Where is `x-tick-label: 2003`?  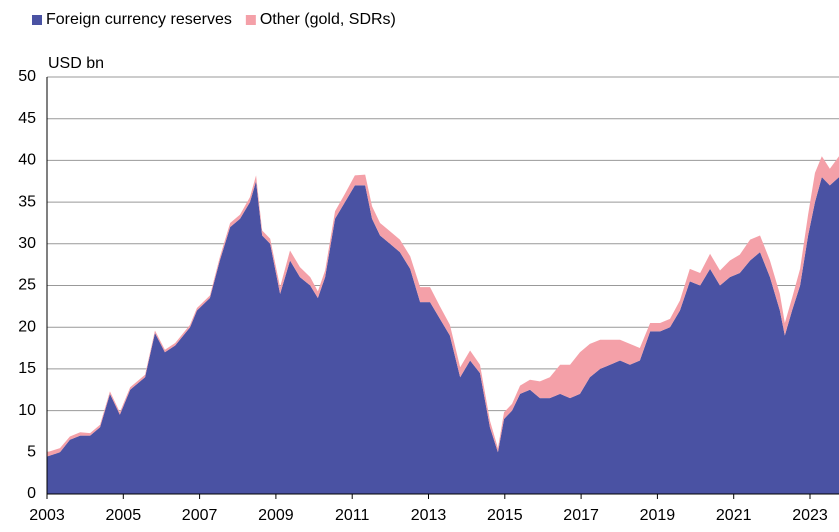 x-tick-label: 2003 is located at coordinates (47, 515).